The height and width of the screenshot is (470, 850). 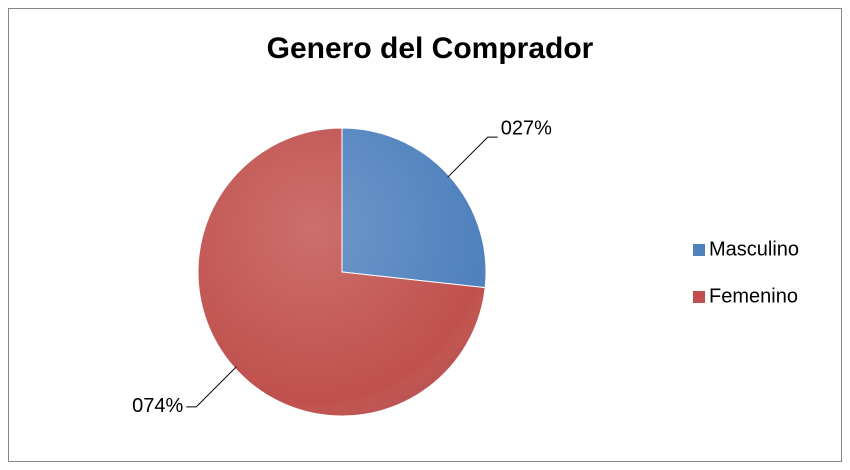 I want to click on chart-title: Genero del Comprador, so click(x=430, y=48).